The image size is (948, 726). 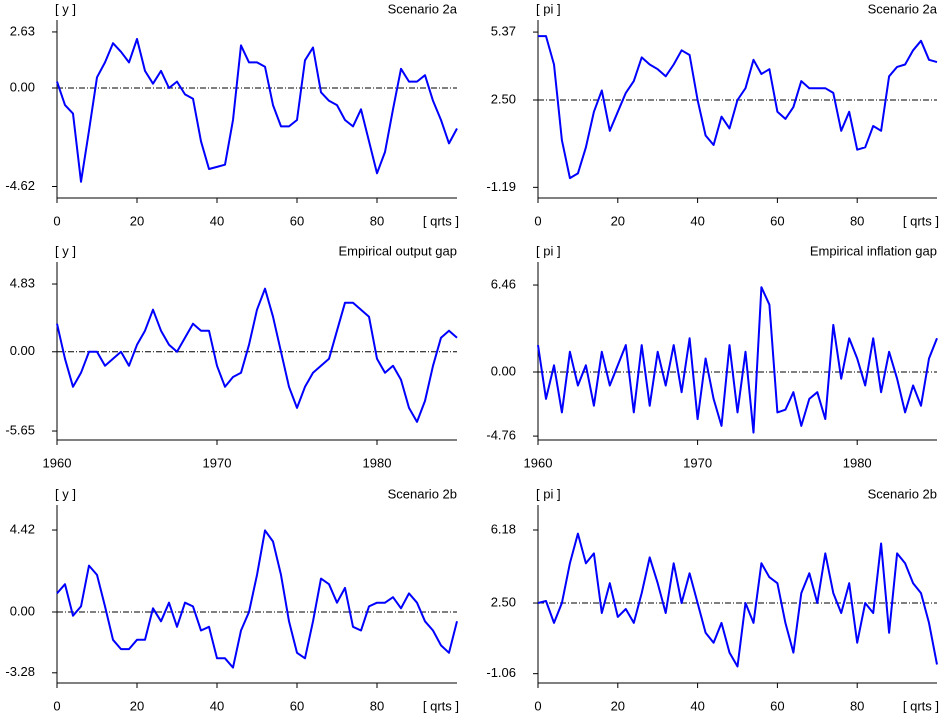 I want to click on panel-title: Empirical output gap, so click(x=397, y=250).